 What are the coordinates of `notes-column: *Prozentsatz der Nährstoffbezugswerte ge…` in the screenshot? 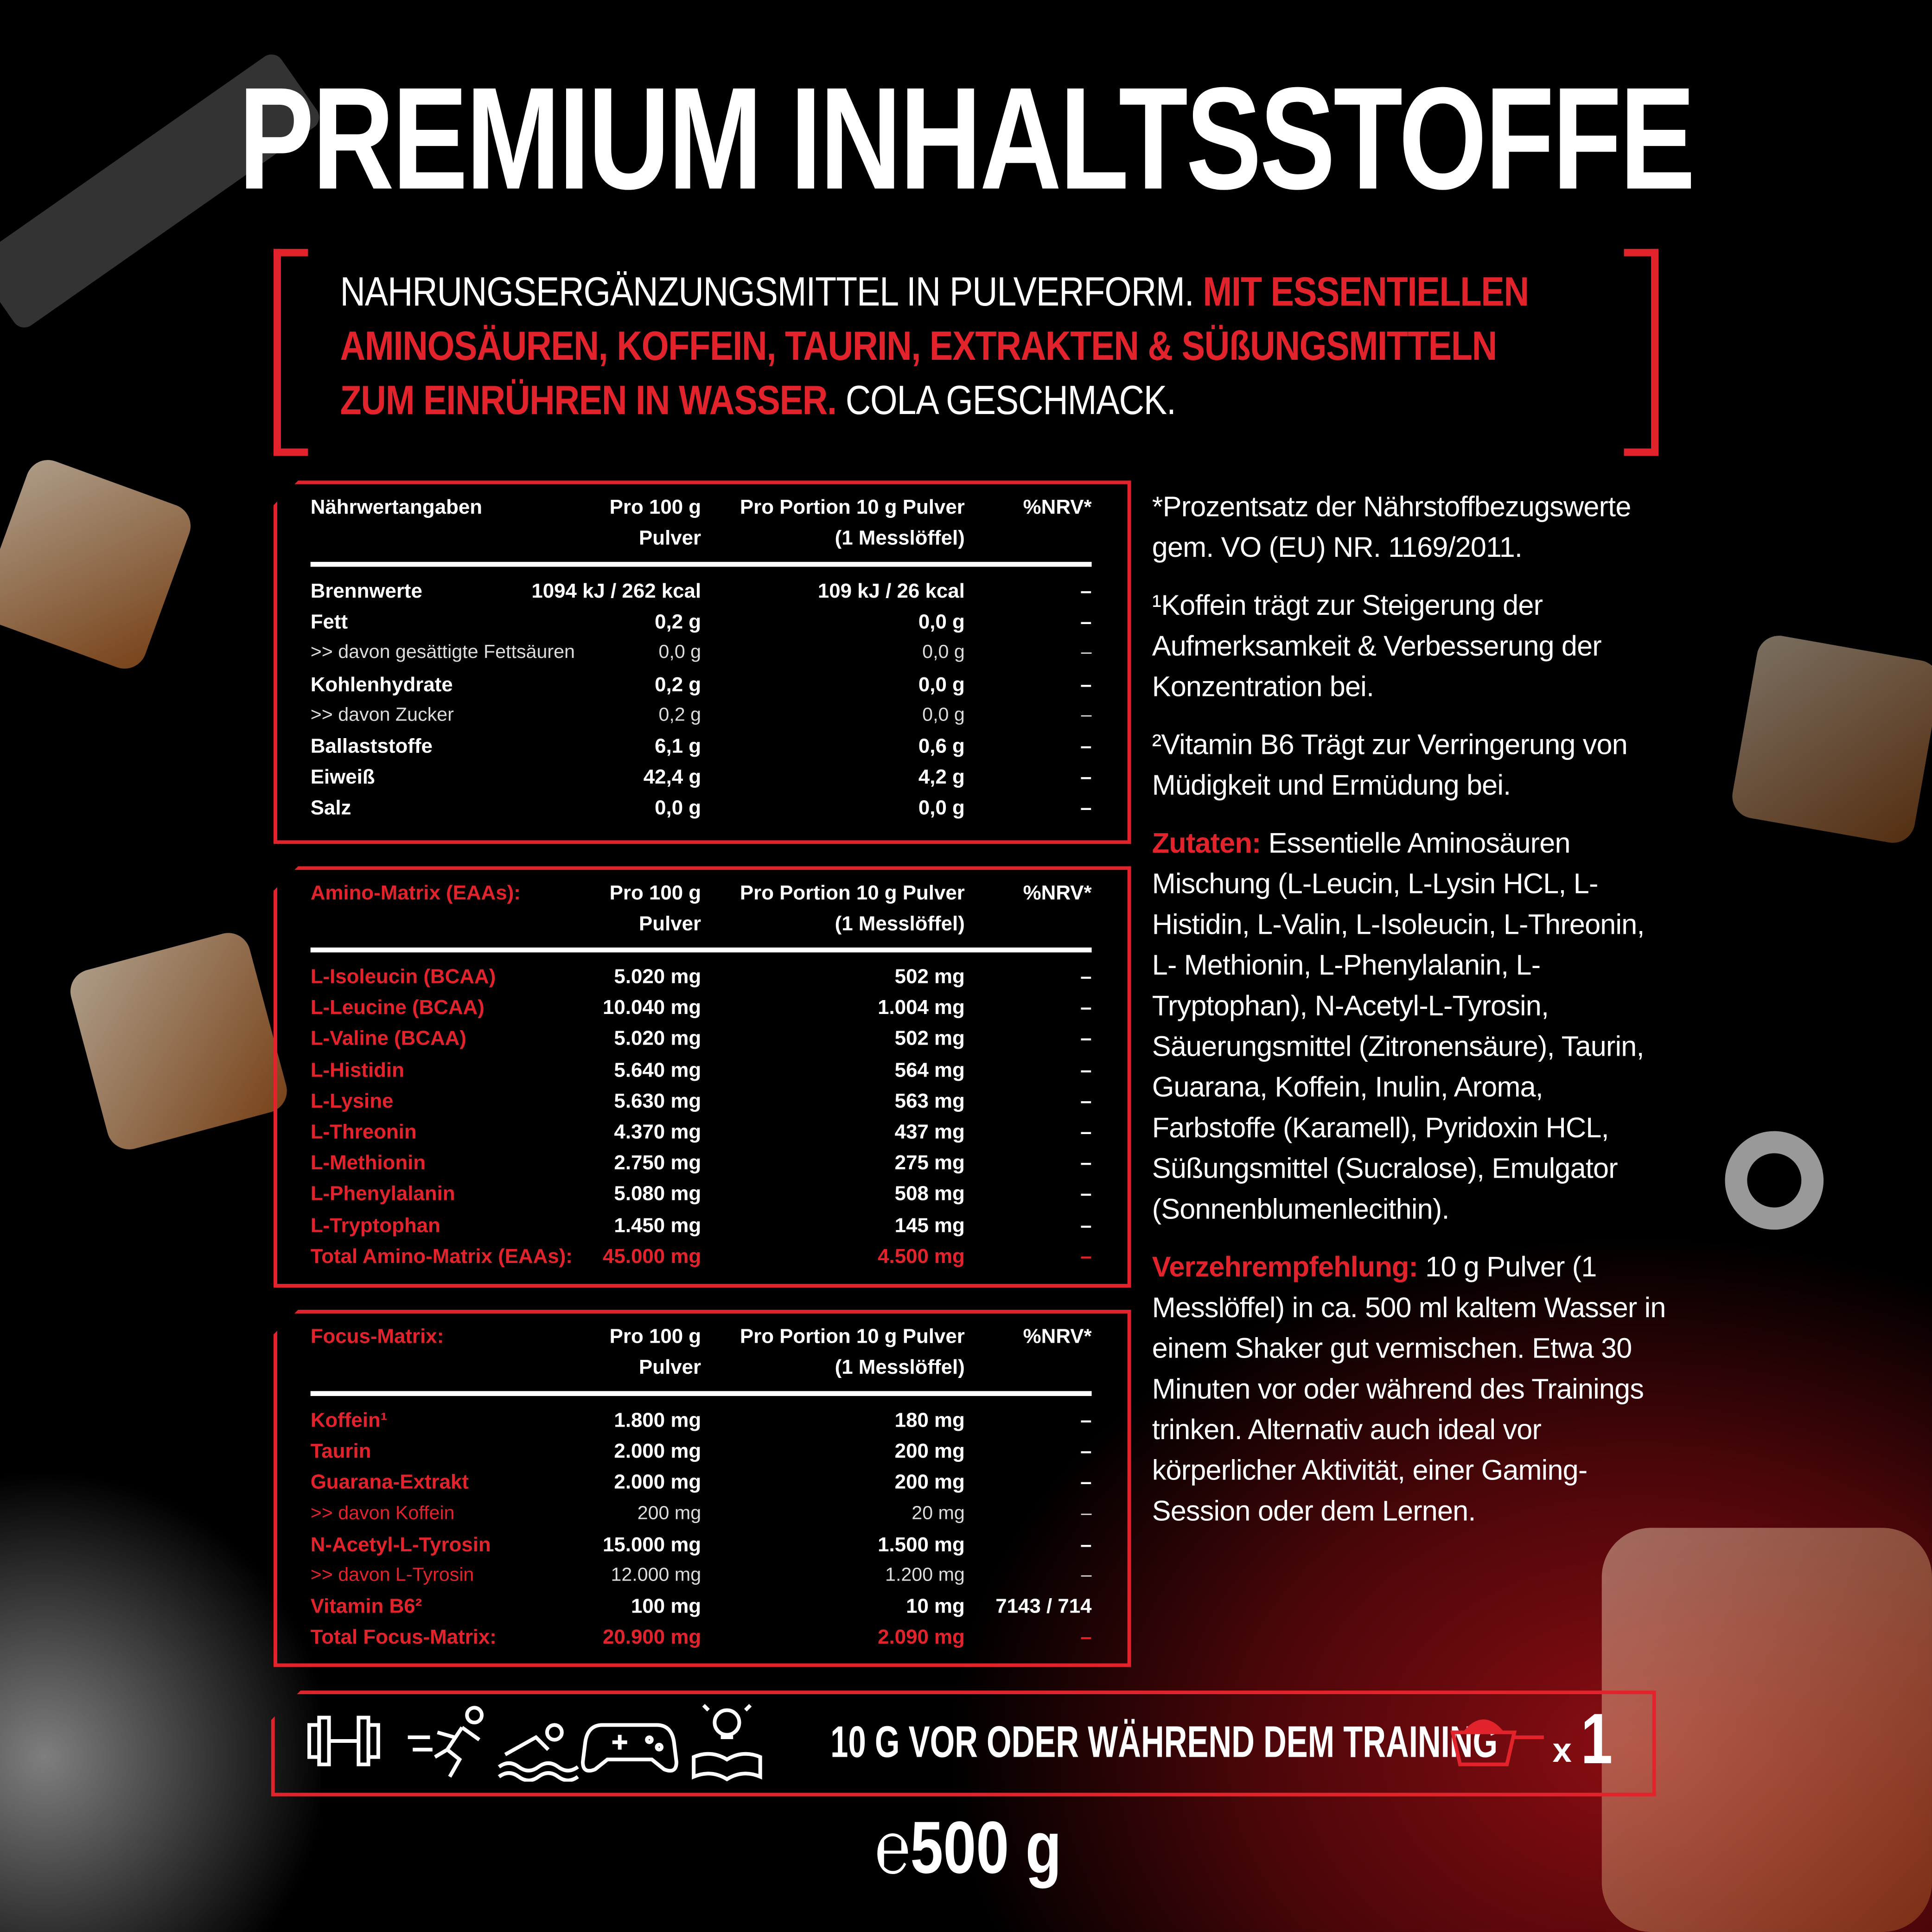 It's located at (1411, 1018).